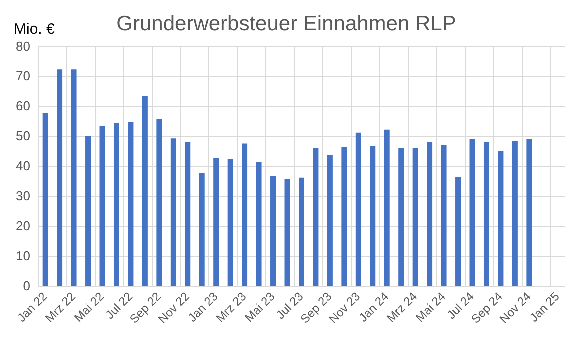 The width and height of the screenshot is (581, 338). Describe the element at coordinates (23, 256) in the screenshot. I see `y-tick-label: 10` at that location.